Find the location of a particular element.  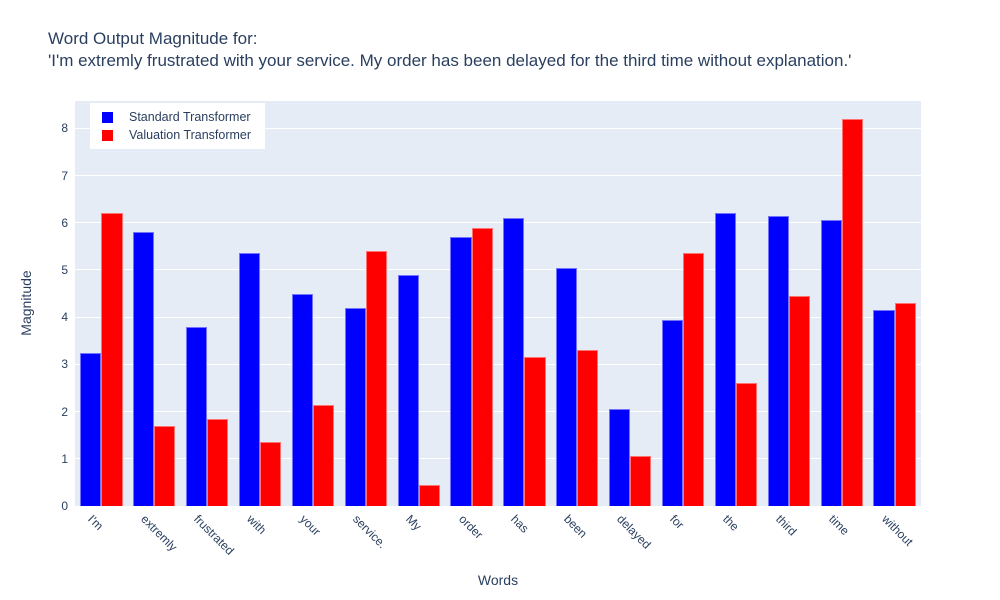

bar-standard-transformer-the is located at coordinates (725, 359).